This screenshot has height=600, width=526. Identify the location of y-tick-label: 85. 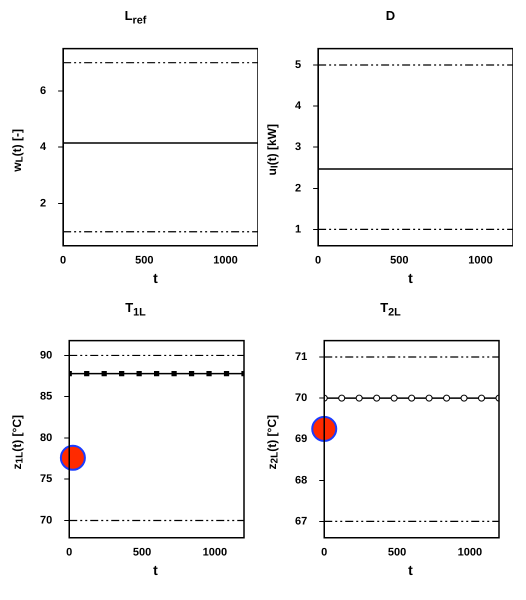
(46, 396).